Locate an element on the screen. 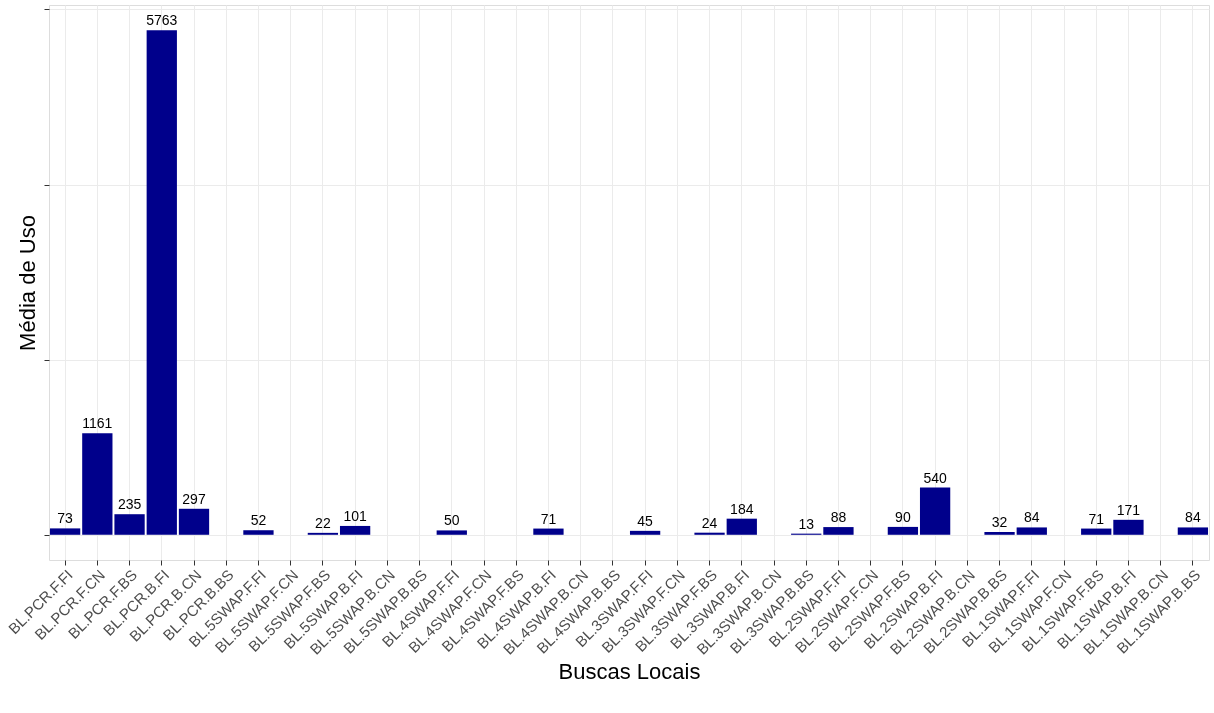  data-label: 88 is located at coordinates (838, 517).